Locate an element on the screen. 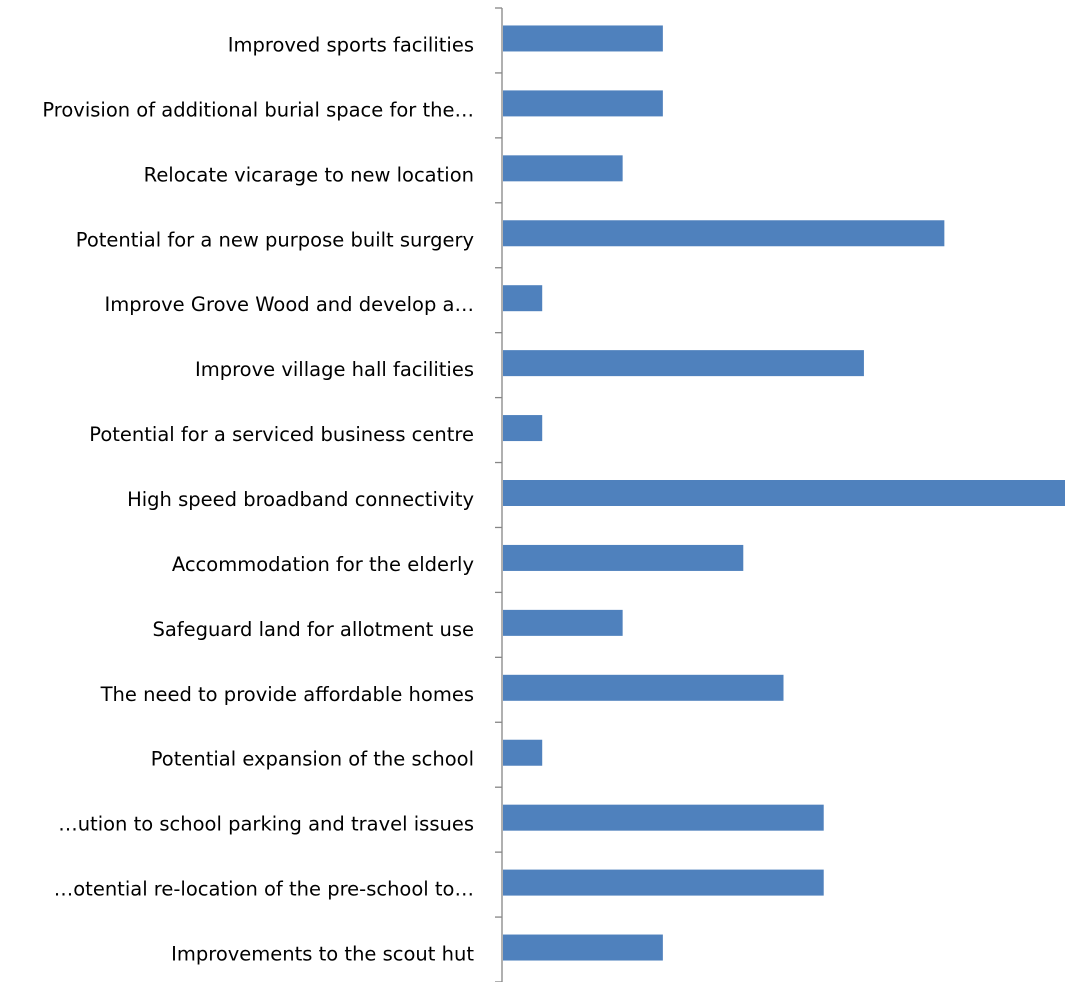 This screenshot has width=1077, height=982. category-label: Improvements to the scout hut is located at coordinates (322, 954).